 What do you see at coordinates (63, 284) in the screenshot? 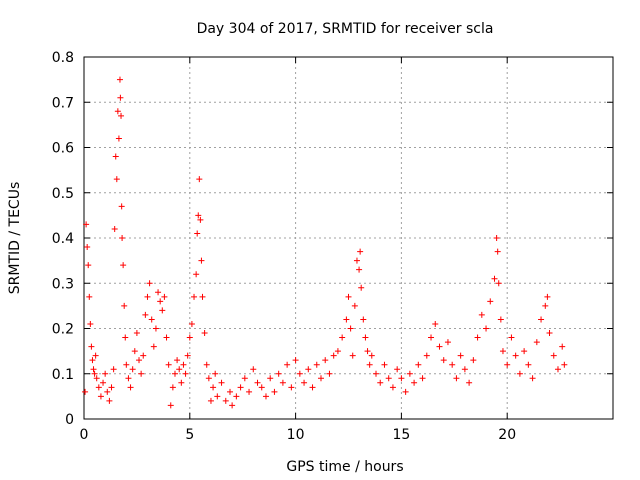
I see `y-tick-label: 0.3` at bounding box center [63, 284].